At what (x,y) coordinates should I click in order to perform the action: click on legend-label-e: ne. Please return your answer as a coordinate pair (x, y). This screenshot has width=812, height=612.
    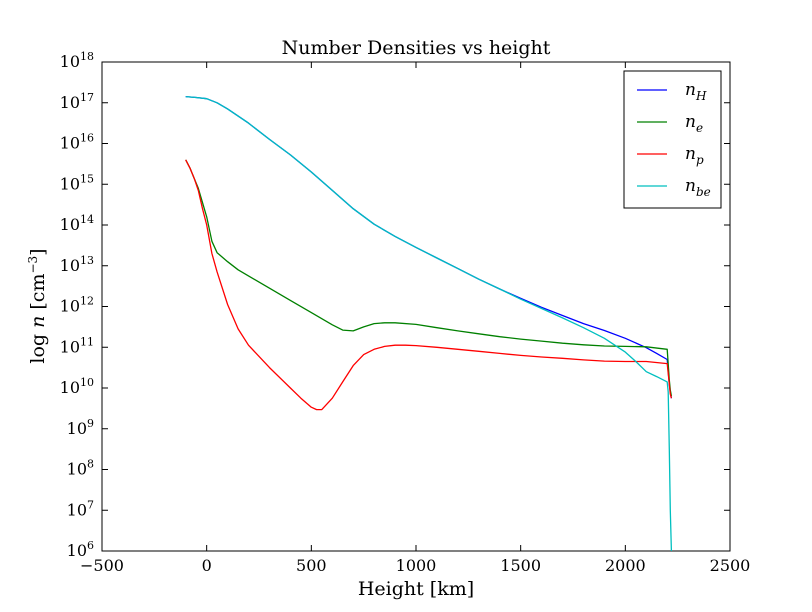
    Looking at the image, I should click on (694, 123).